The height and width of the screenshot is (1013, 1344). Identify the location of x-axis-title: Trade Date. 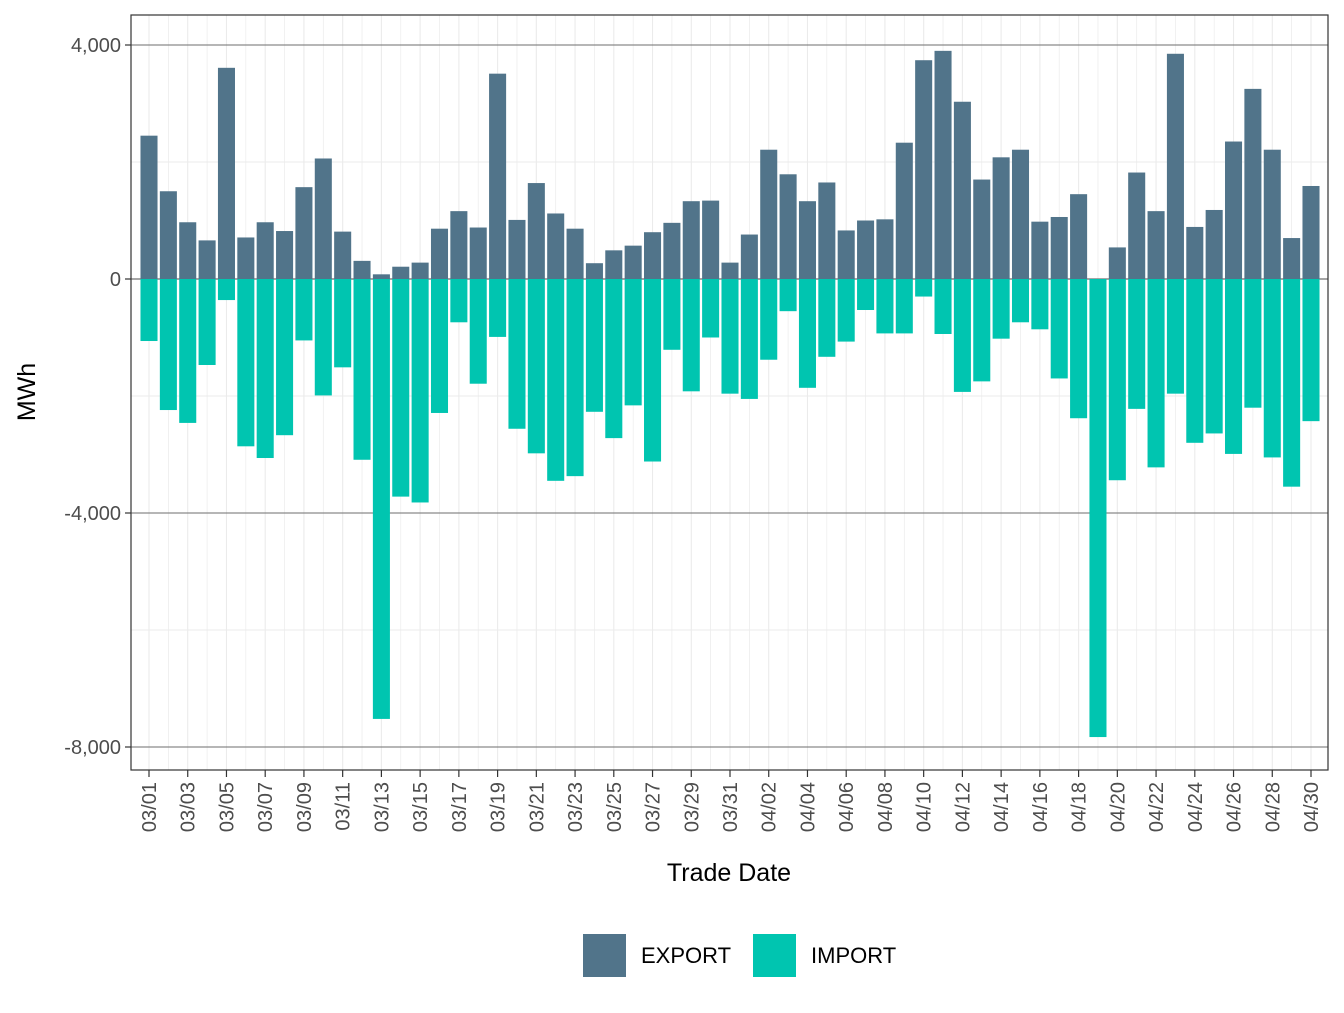
(729, 873).